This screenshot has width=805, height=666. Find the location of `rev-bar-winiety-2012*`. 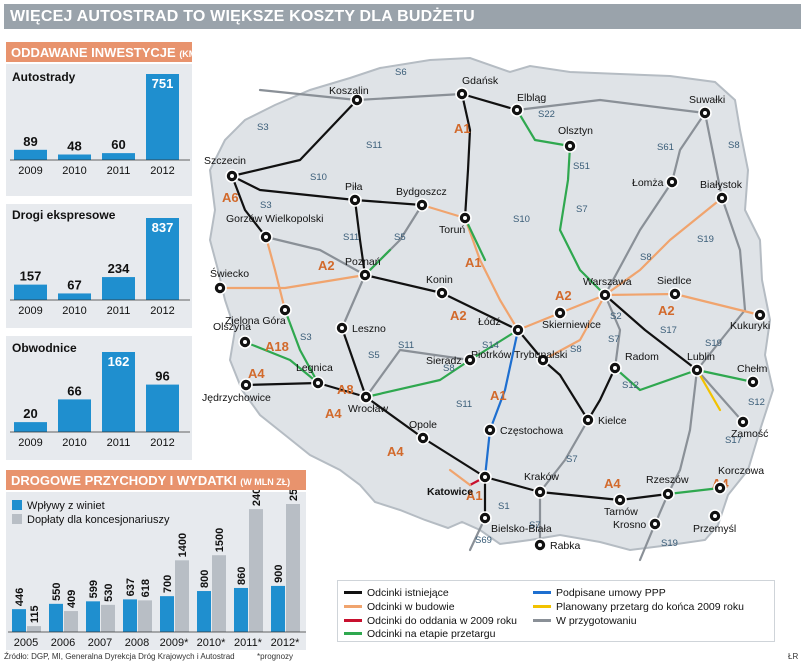

rev-bar-winiety-2012* is located at coordinates (278, 608).